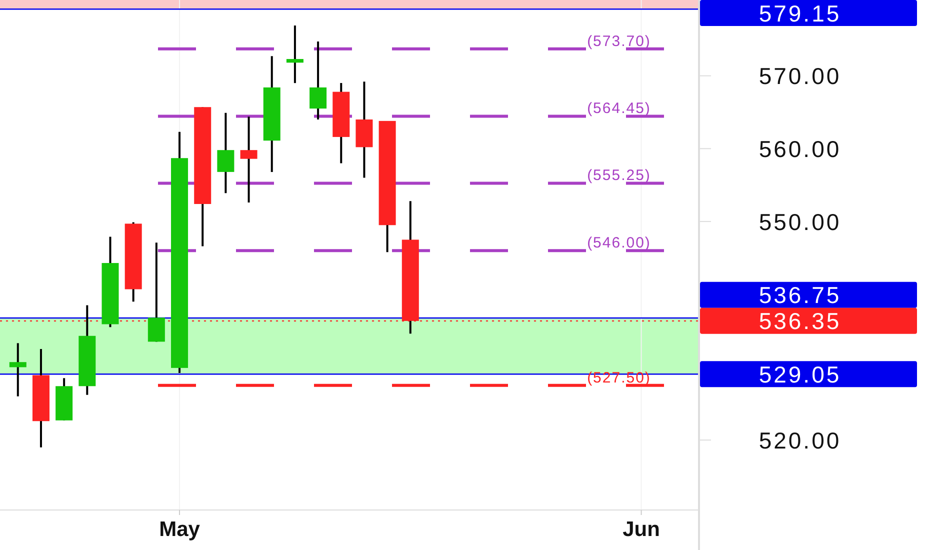  What do you see at coordinates (800, 13) in the screenshot?
I see `ref-line-label: 579.15` at bounding box center [800, 13].